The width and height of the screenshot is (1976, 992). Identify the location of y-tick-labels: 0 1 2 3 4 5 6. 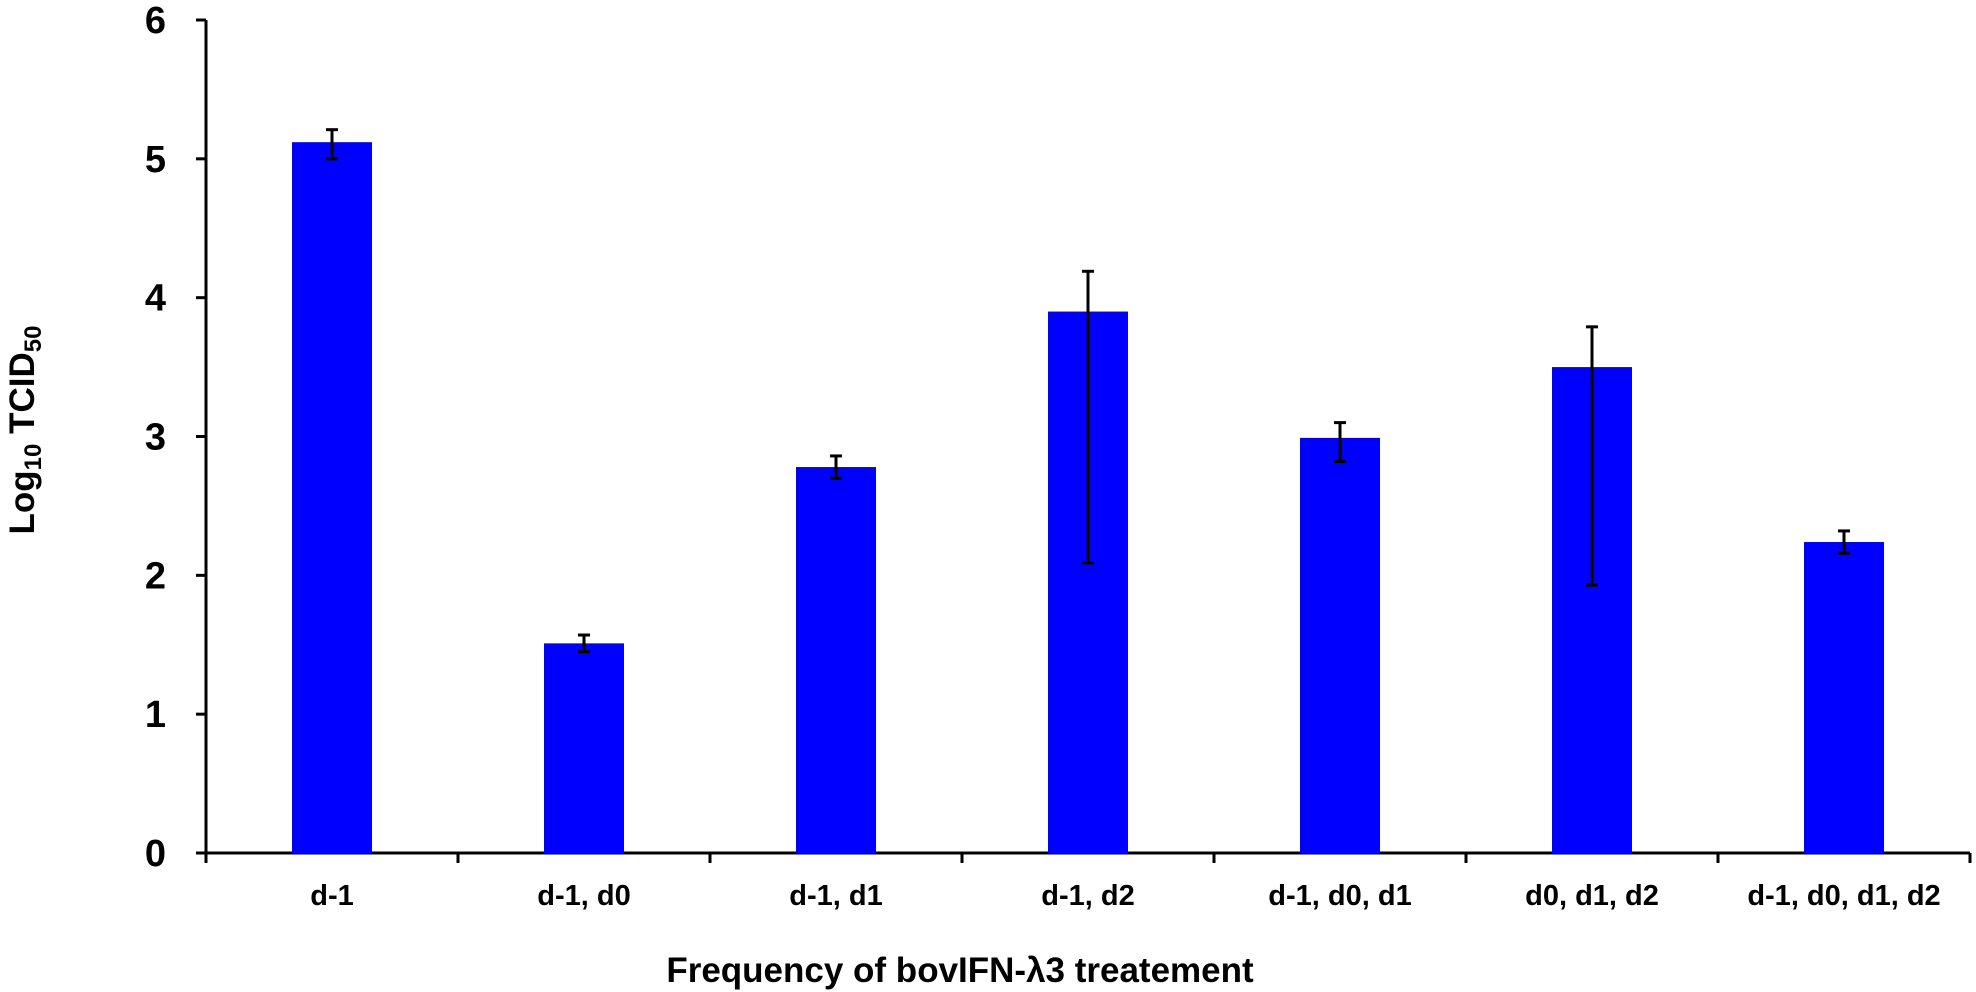
(155, 437).